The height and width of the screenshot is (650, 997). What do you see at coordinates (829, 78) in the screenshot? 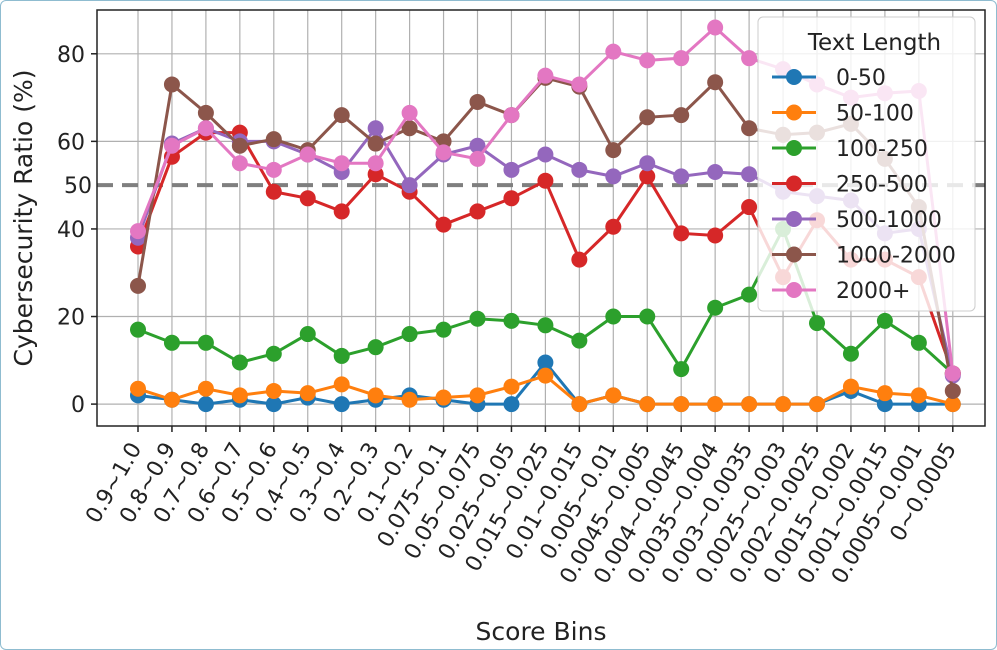
I see `legend-item-0-50: 0-50` at bounding box center [829, 78].